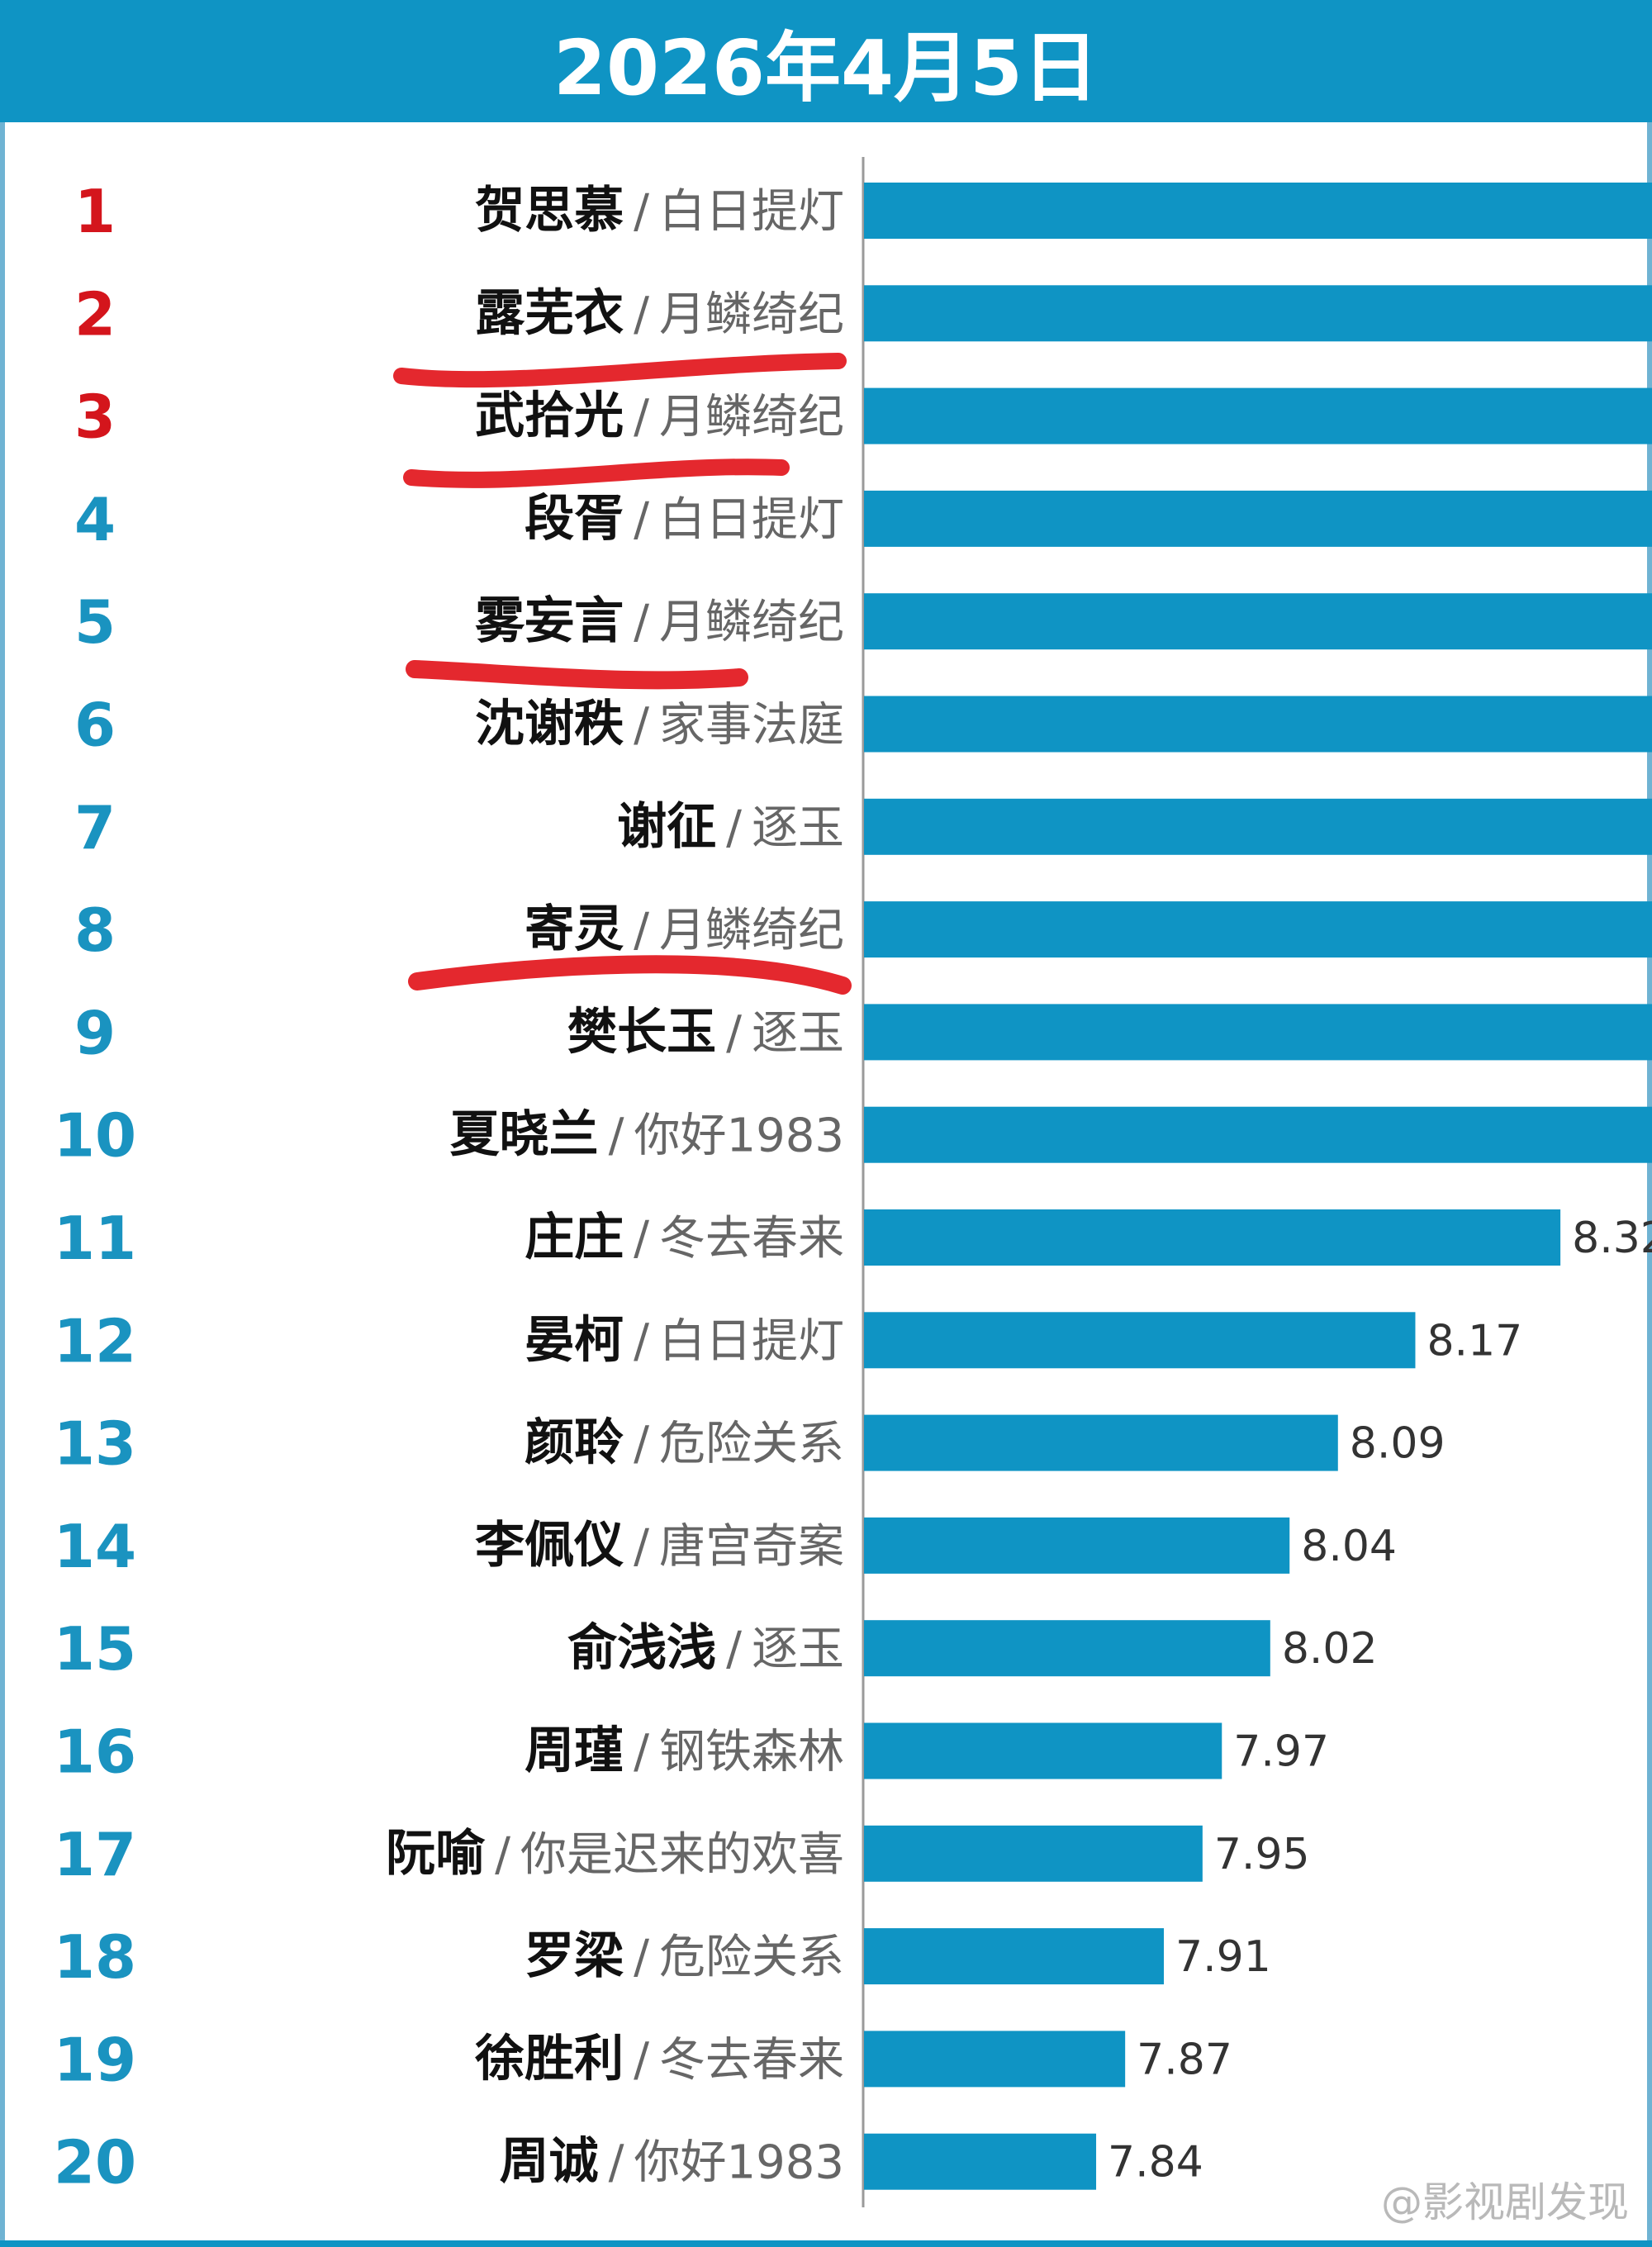  I want to click on character-name: 夏晓兰, so click(524, 1135).